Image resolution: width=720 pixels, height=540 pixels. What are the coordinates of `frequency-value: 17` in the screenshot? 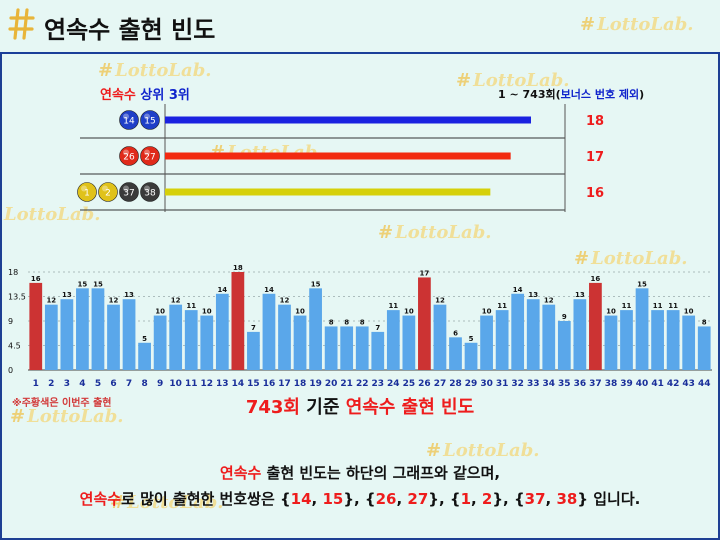 It's located at (595, 157).